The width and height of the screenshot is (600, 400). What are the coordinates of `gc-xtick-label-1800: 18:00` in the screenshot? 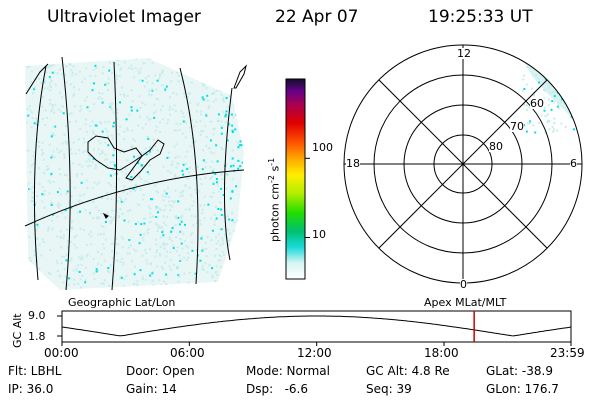 It's located at (441, 353).